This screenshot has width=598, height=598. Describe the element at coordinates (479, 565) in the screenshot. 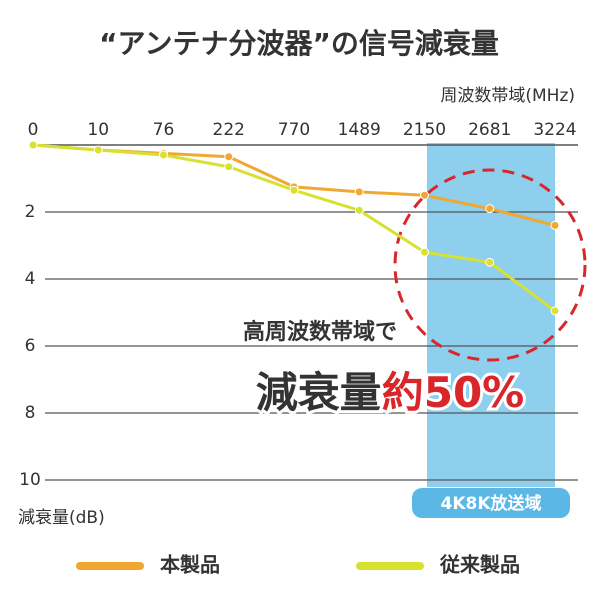

I see `legend-label: 従来製品` at that location.